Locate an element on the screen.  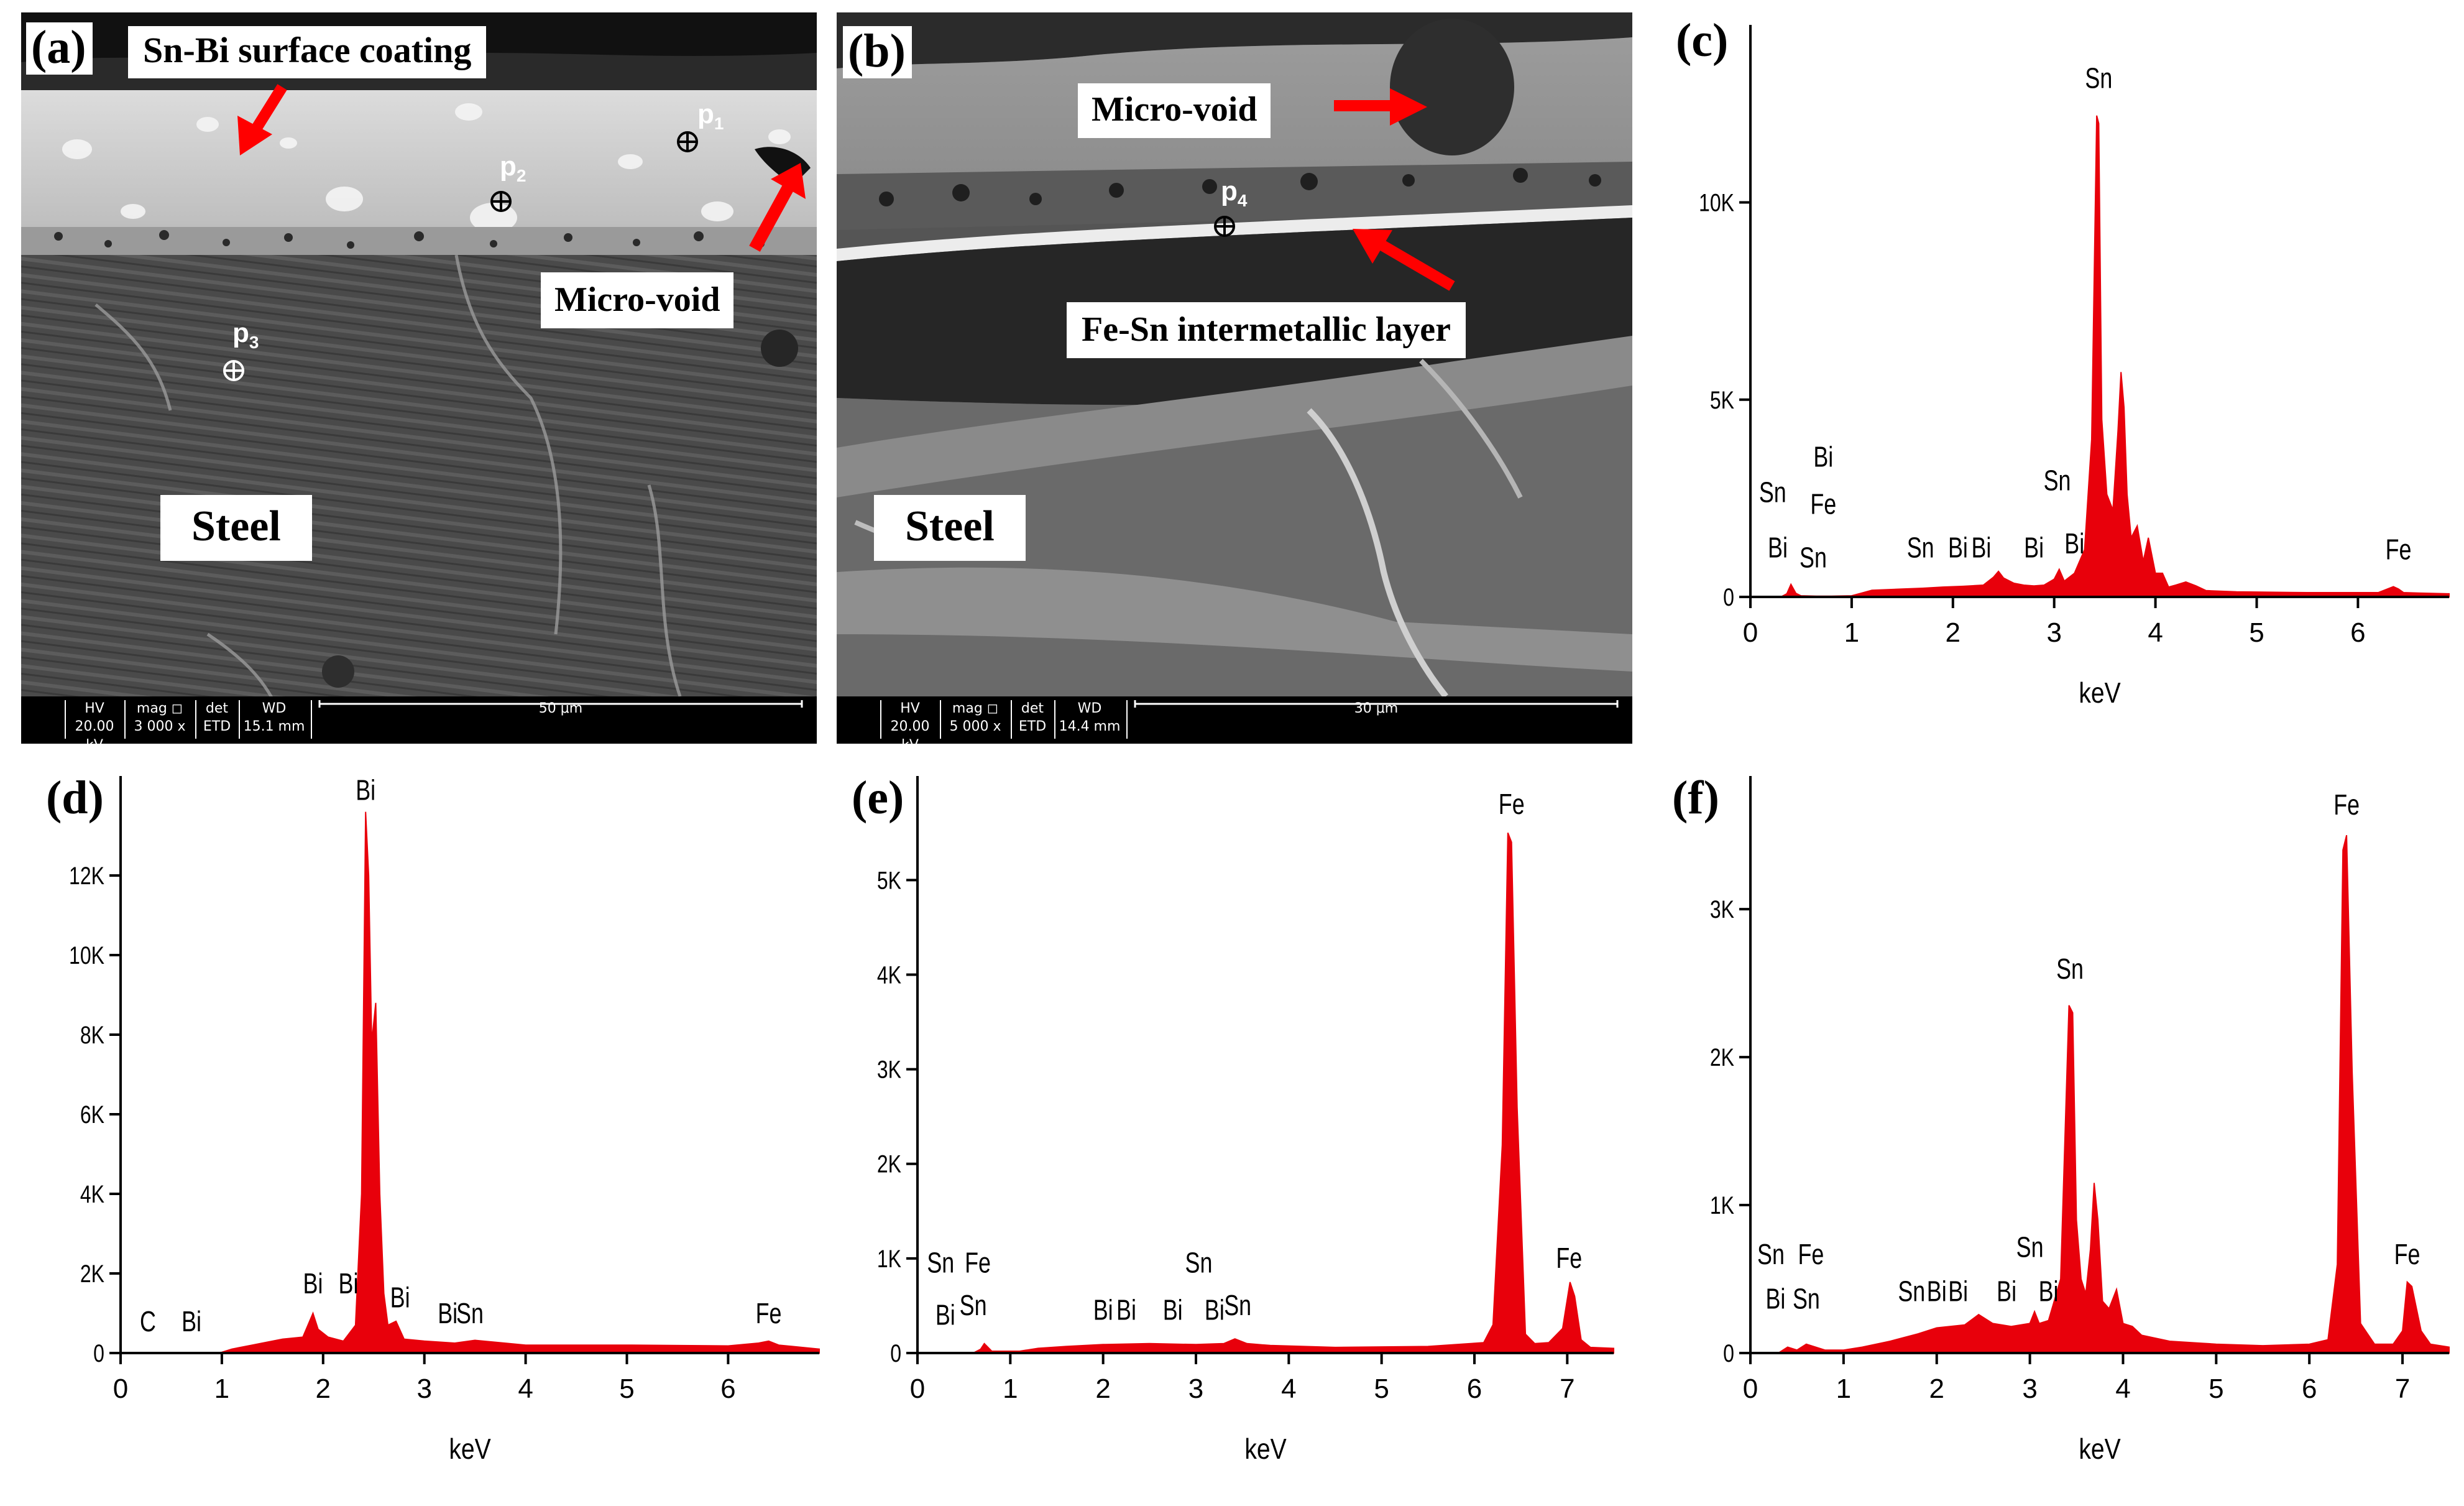
arrows-a is located at coordinates (521, 168).